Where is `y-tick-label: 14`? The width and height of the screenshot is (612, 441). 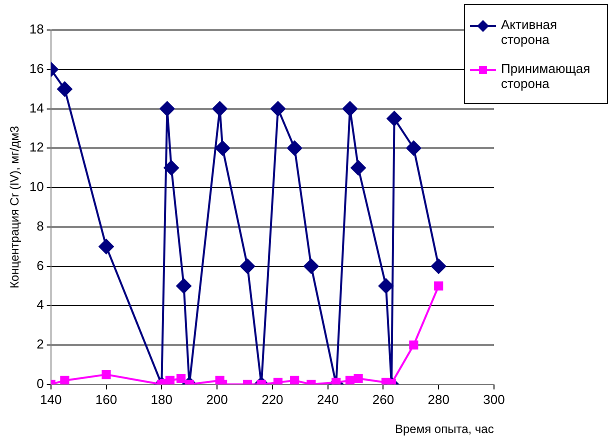 y-tick-label: 14 is located at coordinates (36, 108).